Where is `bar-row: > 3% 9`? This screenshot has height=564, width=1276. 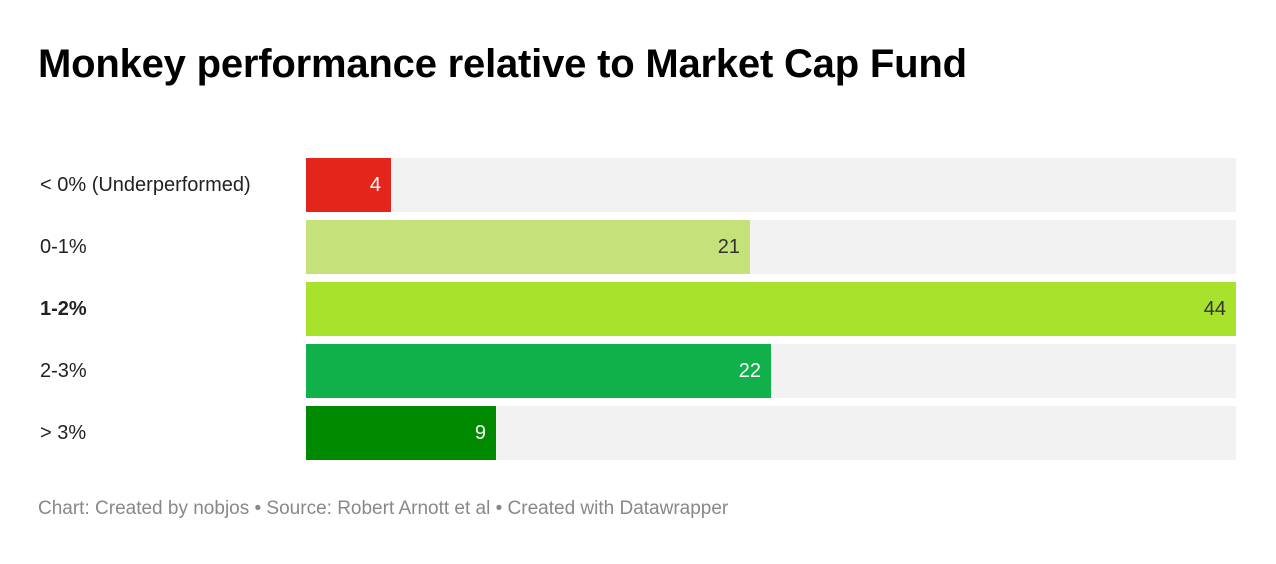
bar-row: > 3% 9 is located at coordinates (638, 433).